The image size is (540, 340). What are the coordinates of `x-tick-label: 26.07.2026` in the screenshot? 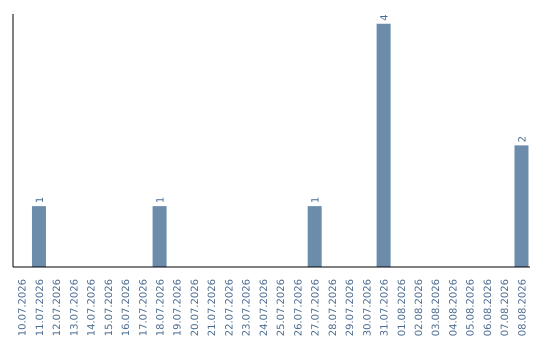 It's located at (298, 307).